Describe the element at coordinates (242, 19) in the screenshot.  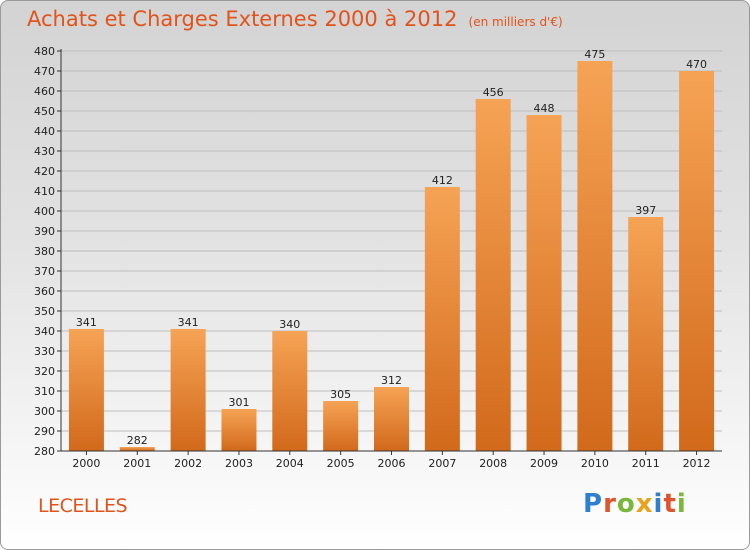
I see `chart-title: Achats et Charges Externes 2000 à 2012` at that location.